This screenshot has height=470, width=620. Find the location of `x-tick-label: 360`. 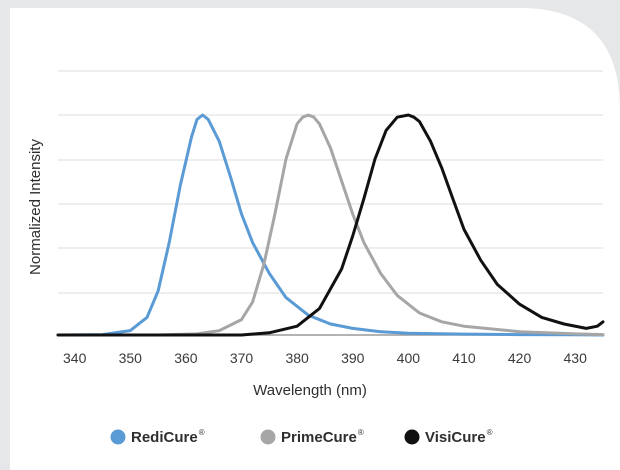

x-tick-label: 360 is located at coordinates (186, 358).